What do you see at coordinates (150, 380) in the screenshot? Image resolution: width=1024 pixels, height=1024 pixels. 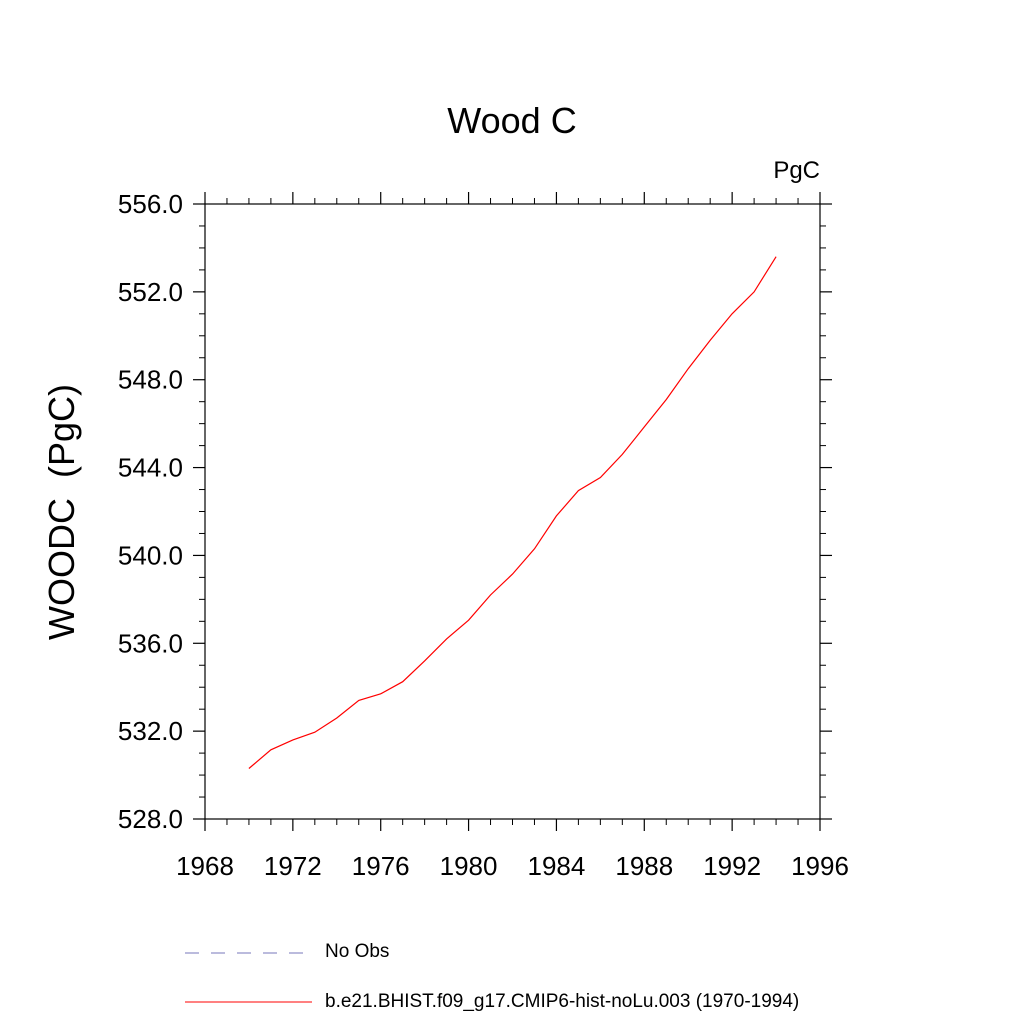 I see `y-tick-label: 548.0` at bounding box center [150, 380].